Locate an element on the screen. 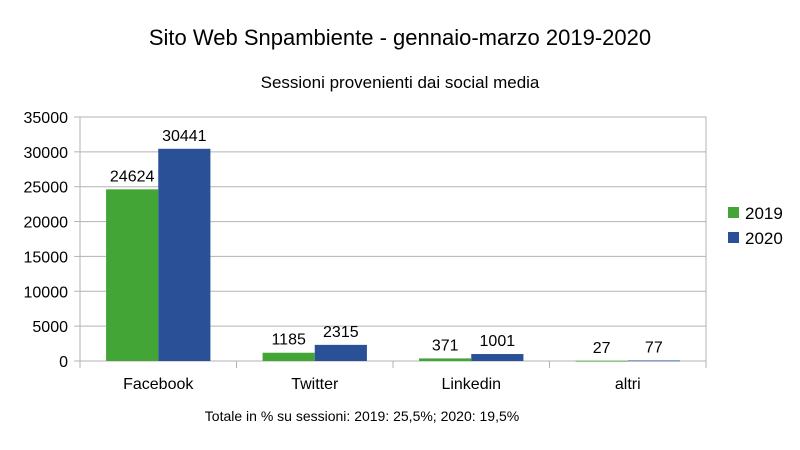  data-label: 2315 is located at coordinates (341, 332).